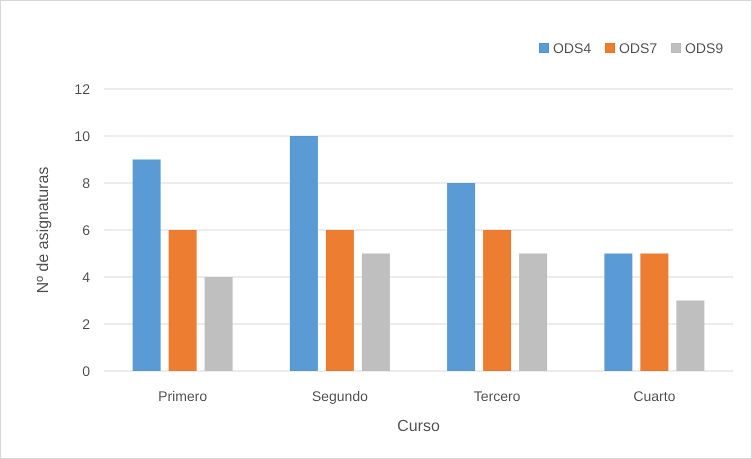  What do you see at coordinates (82, 136) in the screenshot?
I see `y-tick-label: 10` at bounding box center [82, 136].